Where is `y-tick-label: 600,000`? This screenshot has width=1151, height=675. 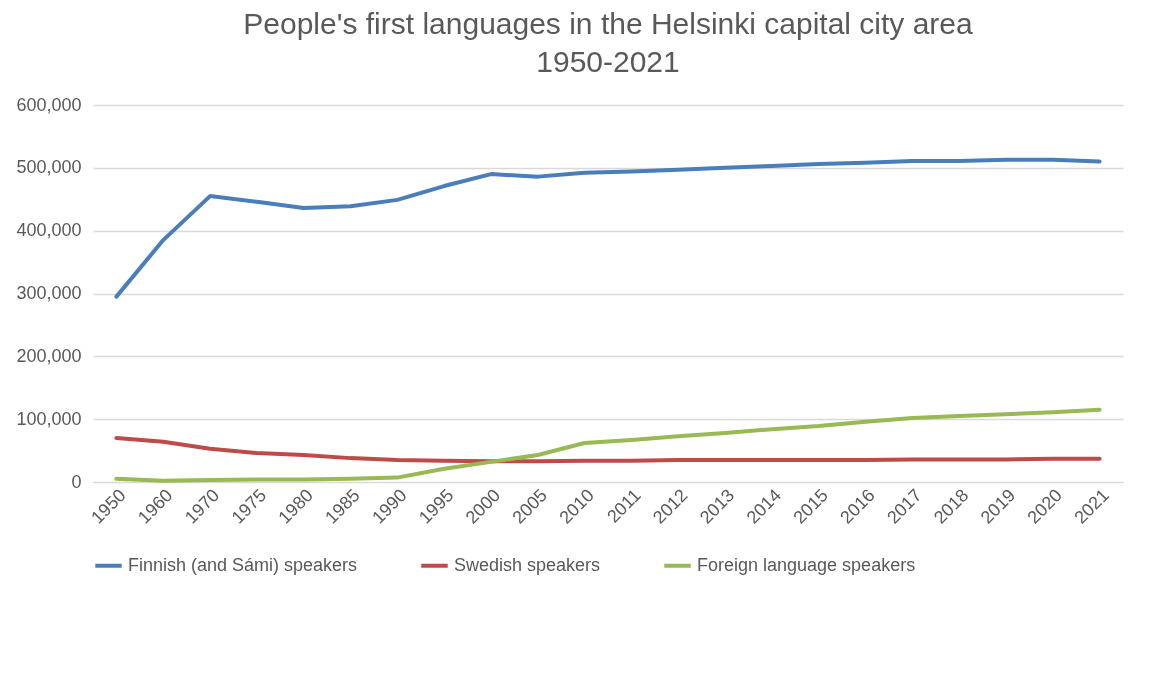 y-tick-label: 600,000 is located at coordinates (49, 104).